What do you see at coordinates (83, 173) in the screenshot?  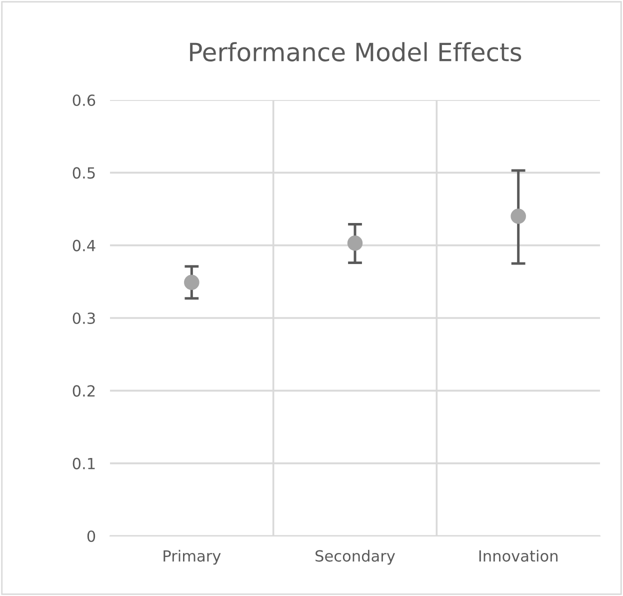 I see `y-tick-label: 0.5` at bounding box center [83, 173].